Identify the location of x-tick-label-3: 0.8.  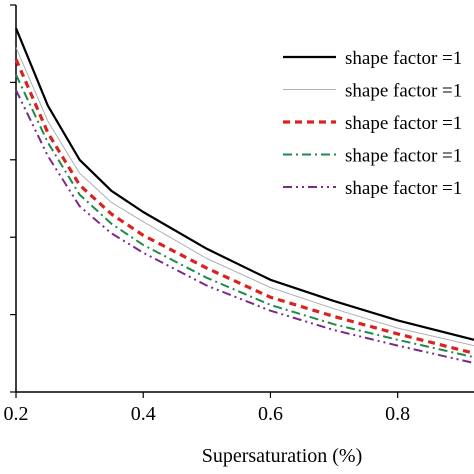
(397, 414).